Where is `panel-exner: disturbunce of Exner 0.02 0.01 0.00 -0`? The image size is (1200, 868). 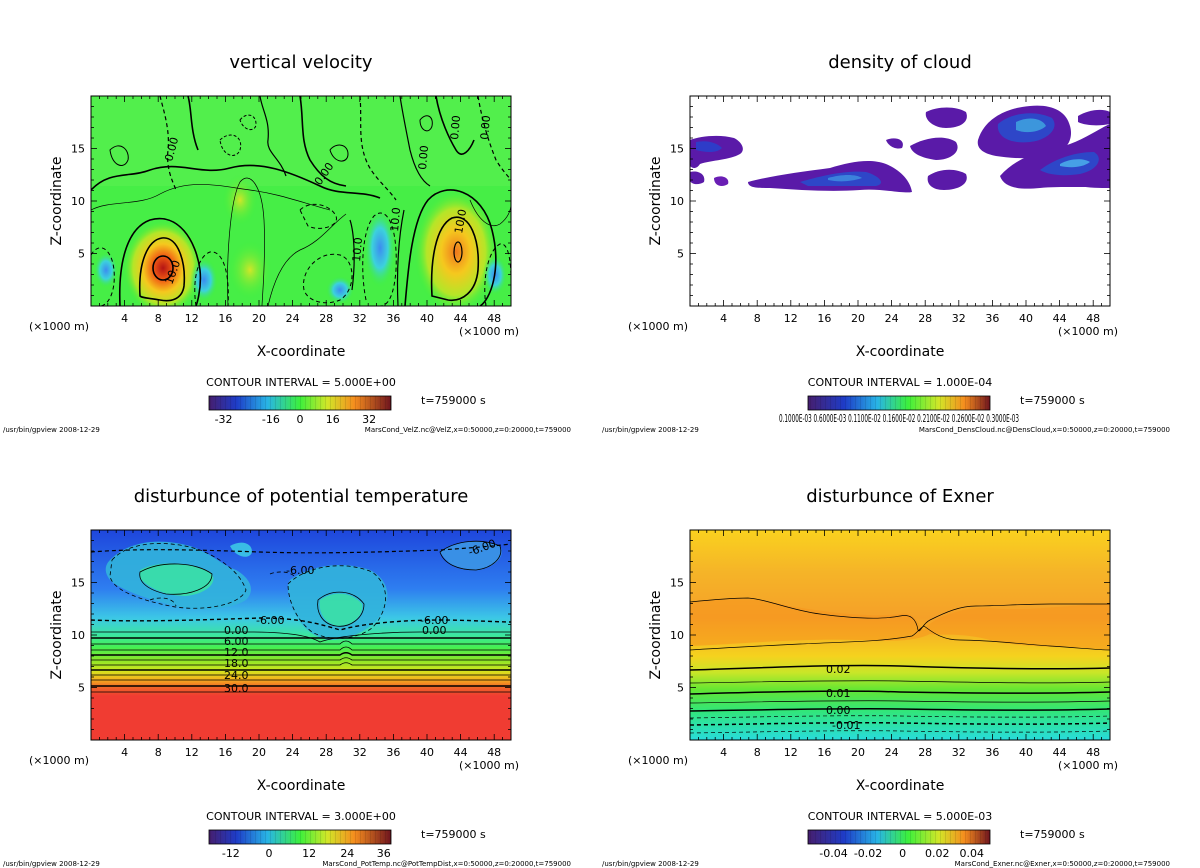
panel-exner: disturbunce of Exner 0.02 0.01 0.00 -0 is located at coordinates (900, 613).